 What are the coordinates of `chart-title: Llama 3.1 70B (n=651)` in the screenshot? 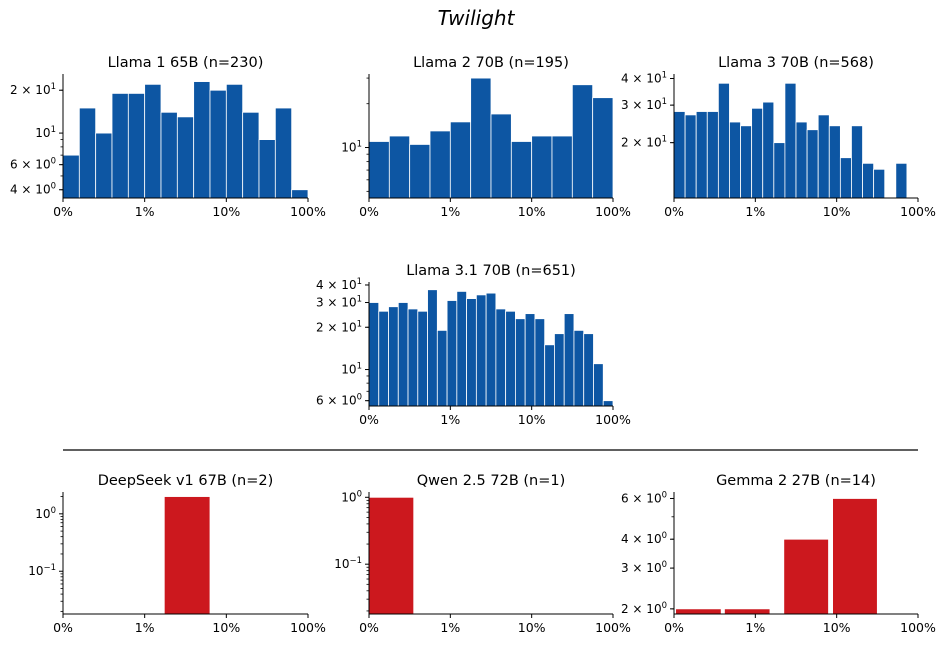 It's located at (491, 271).